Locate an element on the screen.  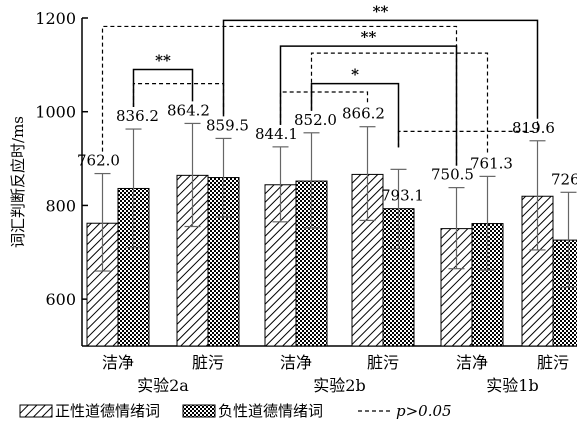
group-label: 实验1b is located at coordinates (512, 385).